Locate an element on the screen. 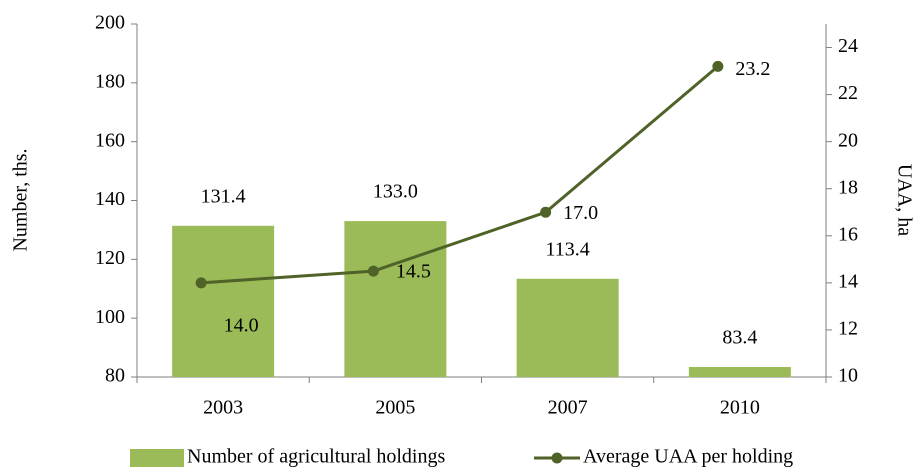 Image resolution: width=921 pixels, height=472 pixels. y-tick-label: 200 is located at coordinates (110, 23).